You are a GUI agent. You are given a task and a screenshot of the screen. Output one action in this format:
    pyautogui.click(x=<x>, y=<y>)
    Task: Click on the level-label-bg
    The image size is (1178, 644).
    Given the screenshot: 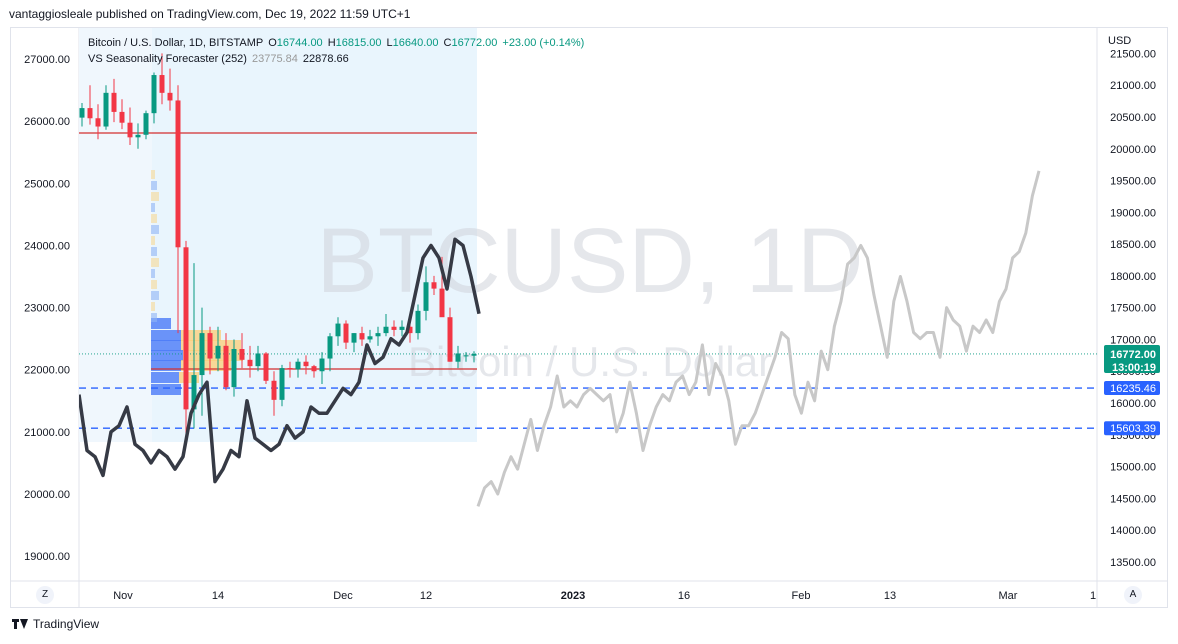 What is the action you would take?
    pyautogui.click(x=1132, y=388)
    